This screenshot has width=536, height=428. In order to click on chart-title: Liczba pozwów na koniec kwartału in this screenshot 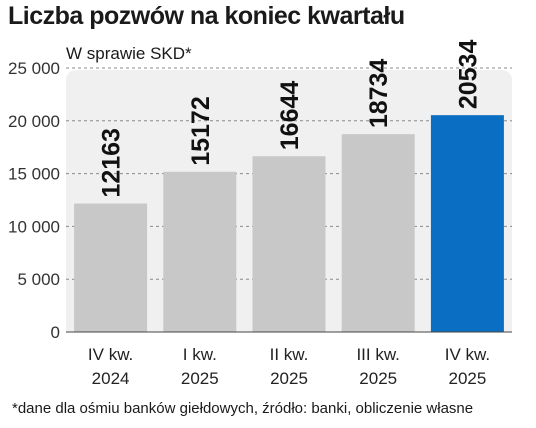, I will do `click(206, 16)`.